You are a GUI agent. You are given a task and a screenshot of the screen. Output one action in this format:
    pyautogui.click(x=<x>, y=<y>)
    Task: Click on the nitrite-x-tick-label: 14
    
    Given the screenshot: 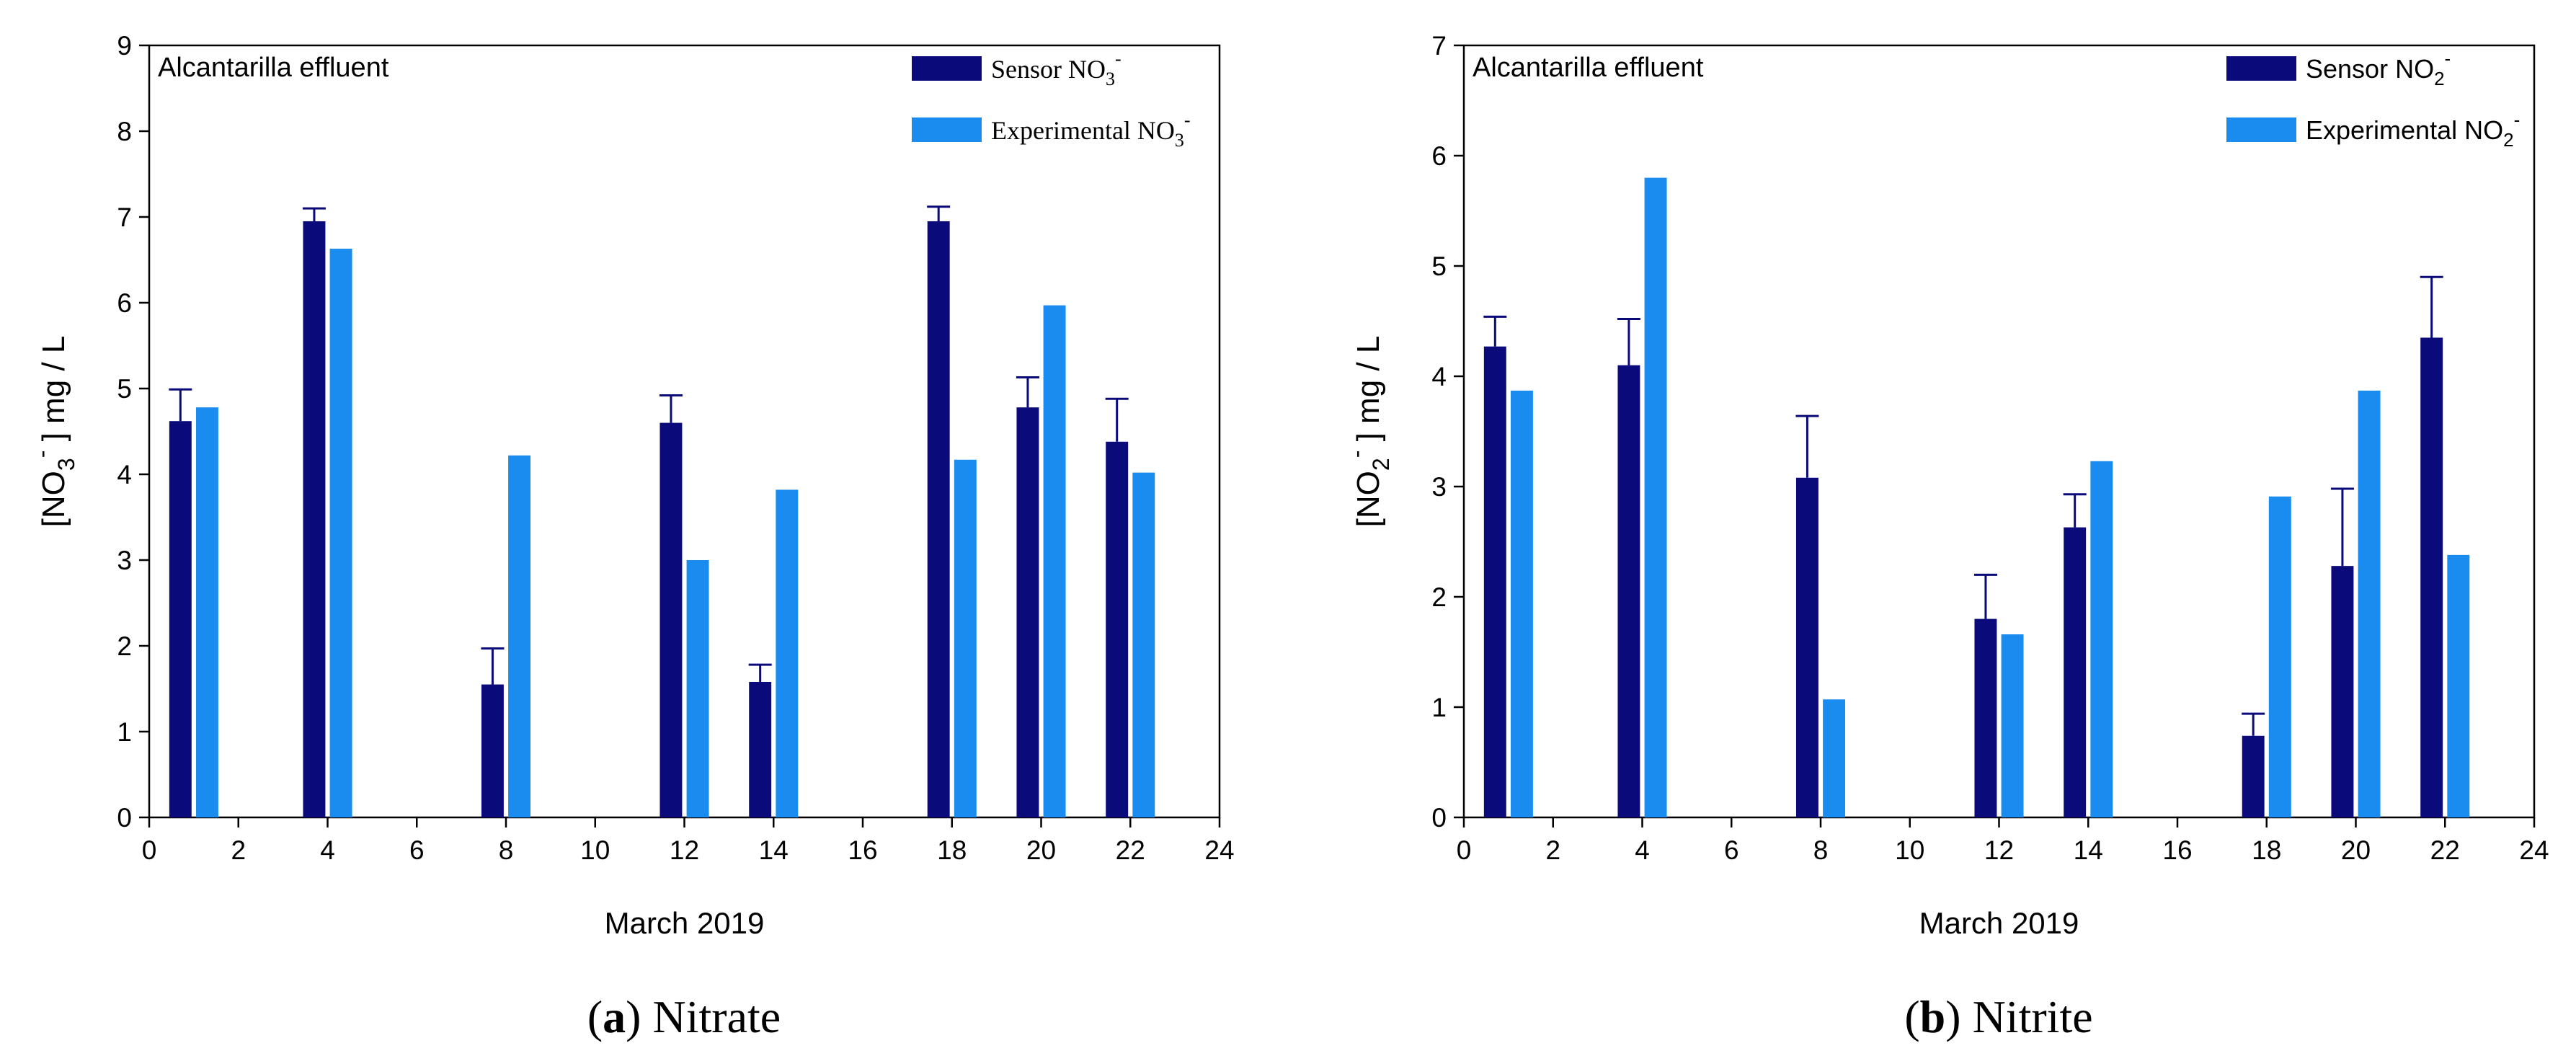 What is the action you would take?
    pyautogui.click(x=2088, y=850)
    